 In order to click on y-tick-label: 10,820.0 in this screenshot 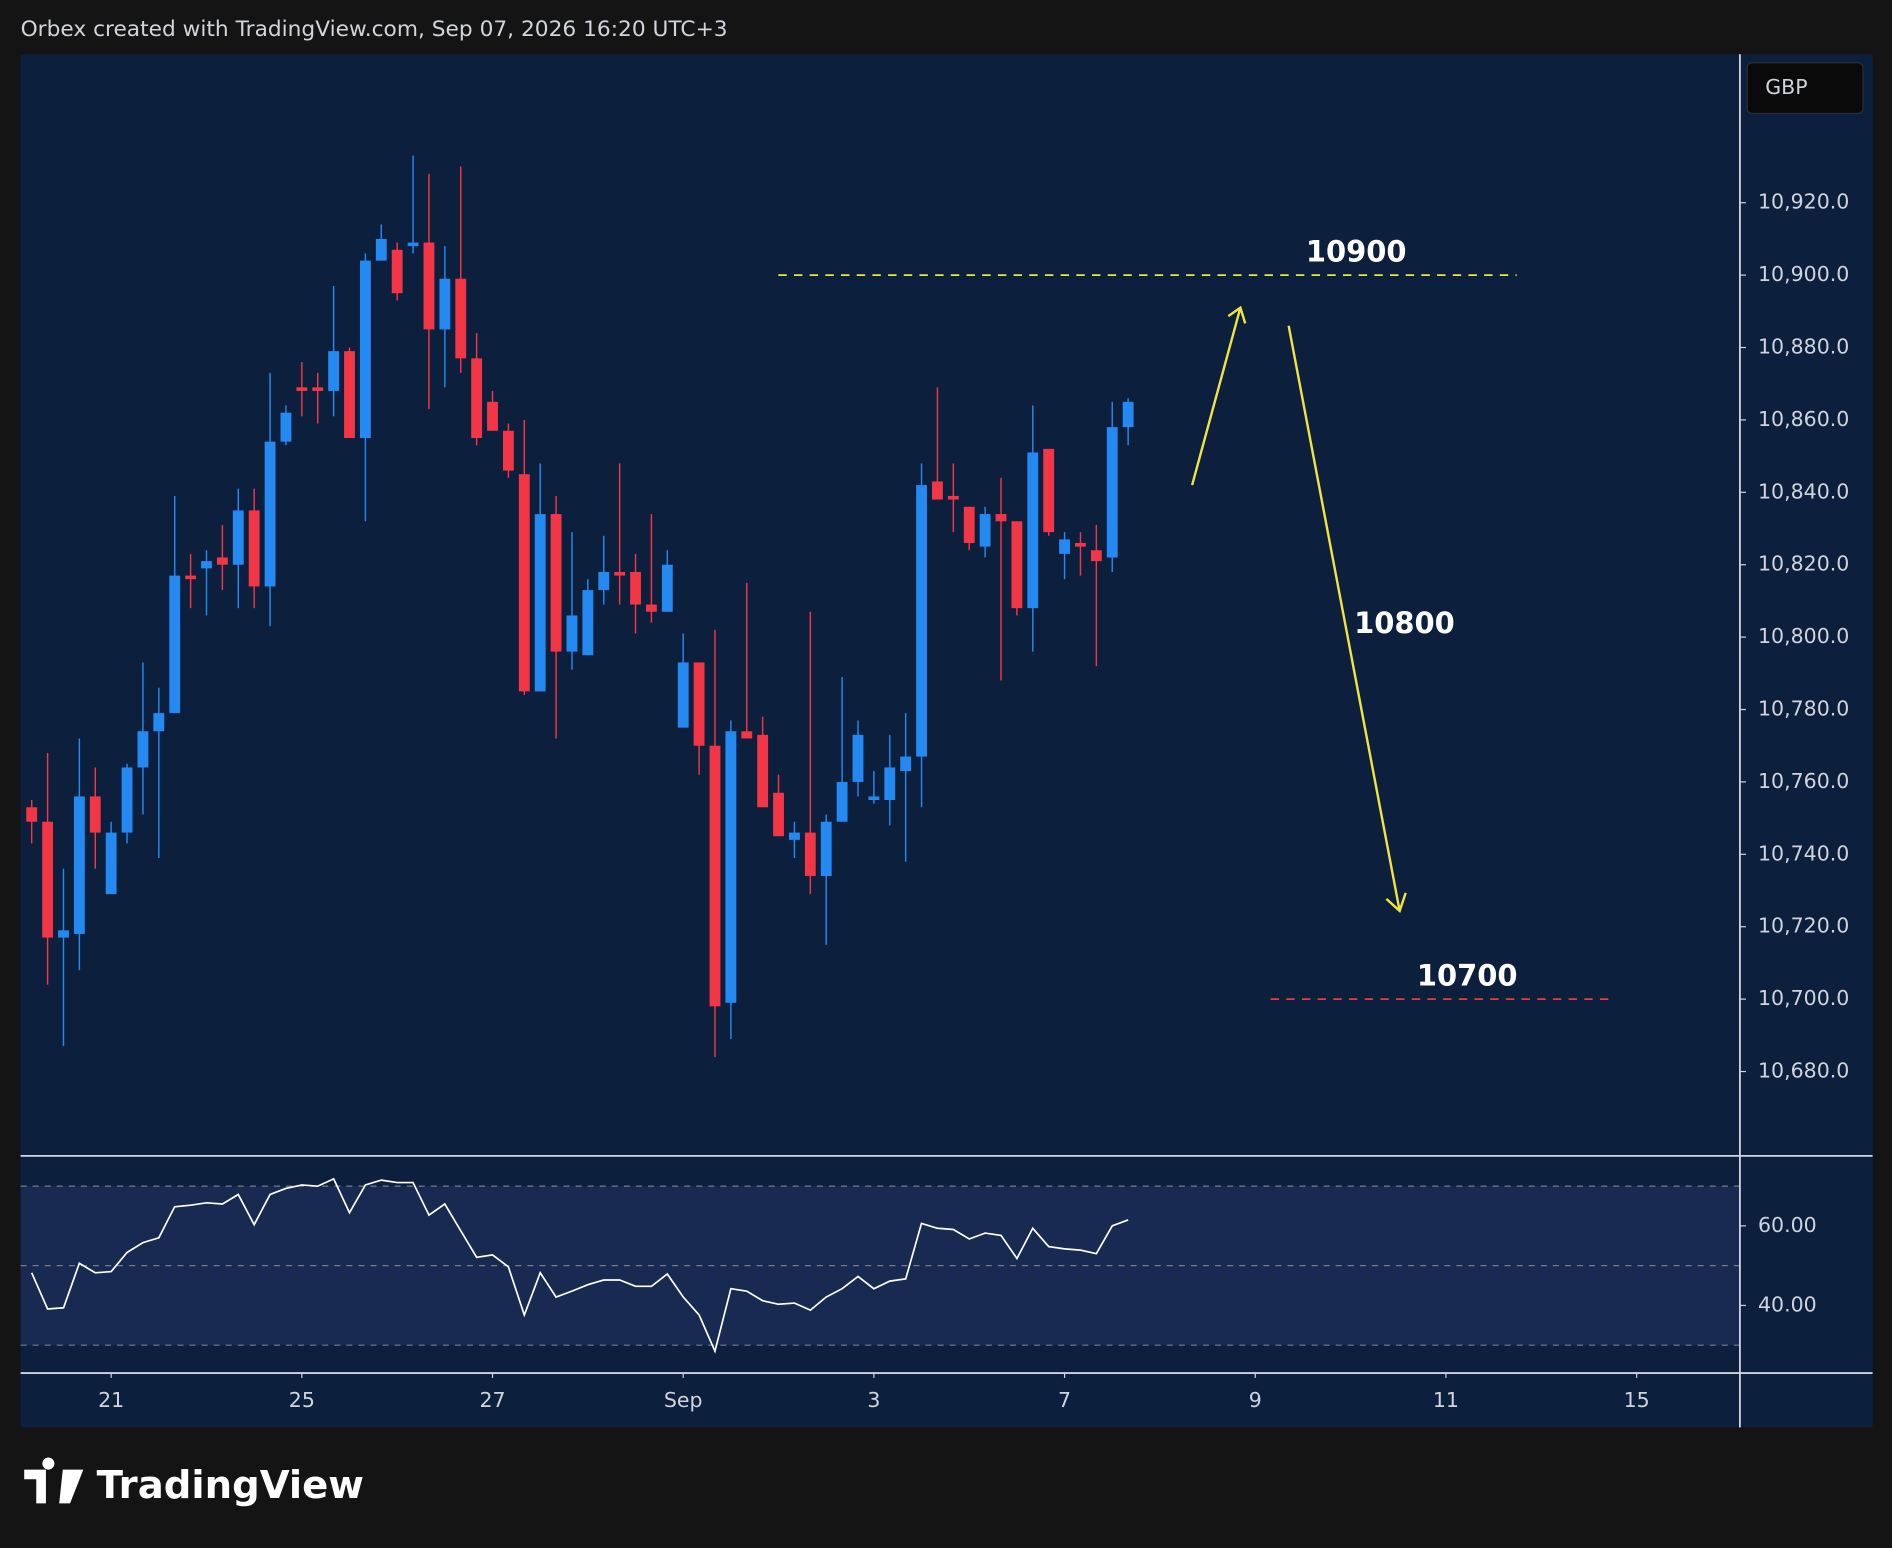, I will do `click(1803, 564)`.